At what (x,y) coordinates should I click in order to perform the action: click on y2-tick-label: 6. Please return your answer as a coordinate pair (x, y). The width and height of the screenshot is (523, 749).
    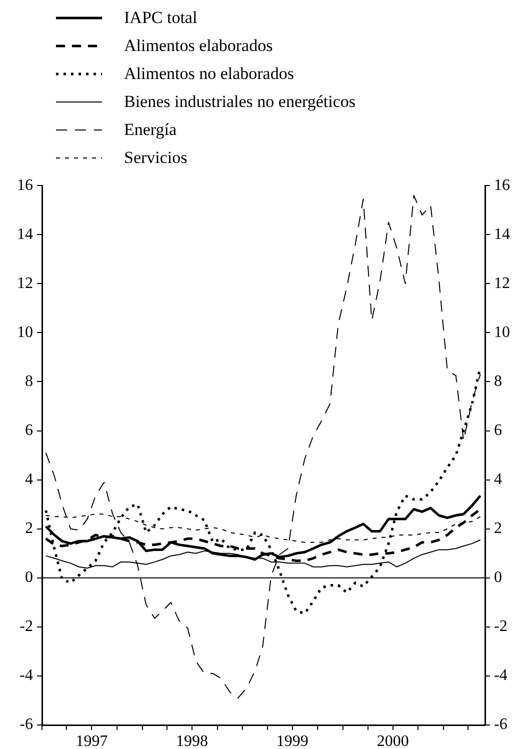
    Looking at the image, I should click on (498, 430).